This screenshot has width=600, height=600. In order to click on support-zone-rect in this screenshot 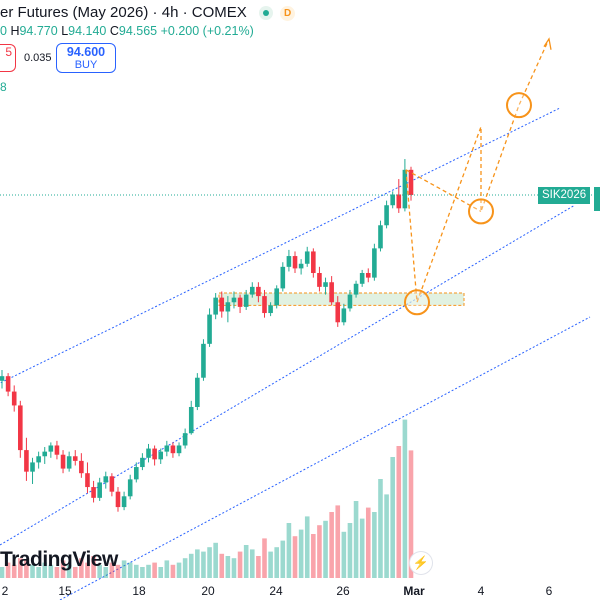, I will do `click(341, 299)`.